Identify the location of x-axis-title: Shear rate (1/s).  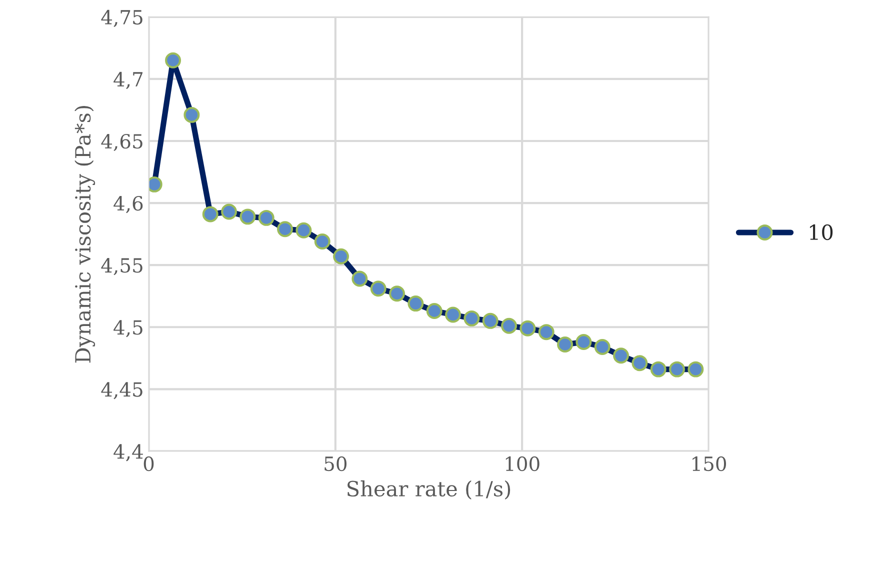
(429, 490).